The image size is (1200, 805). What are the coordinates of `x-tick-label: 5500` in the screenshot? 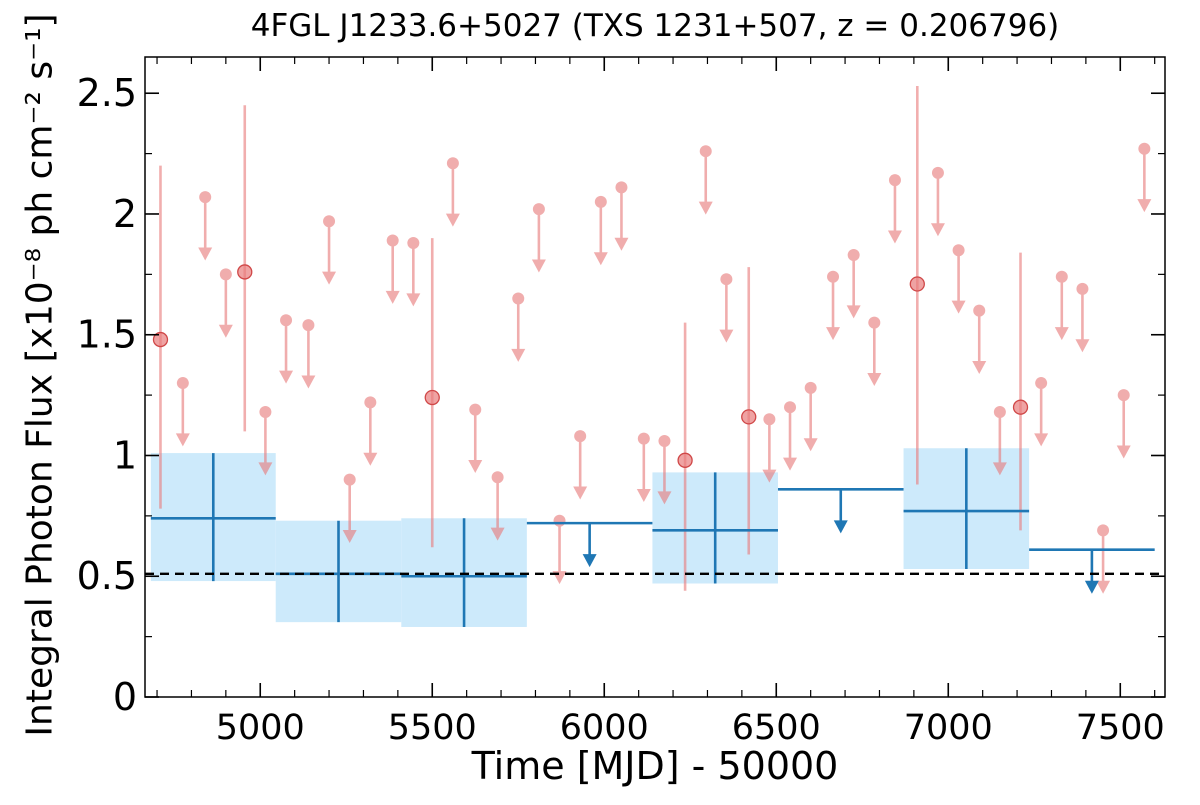 It's located at (432, 728).